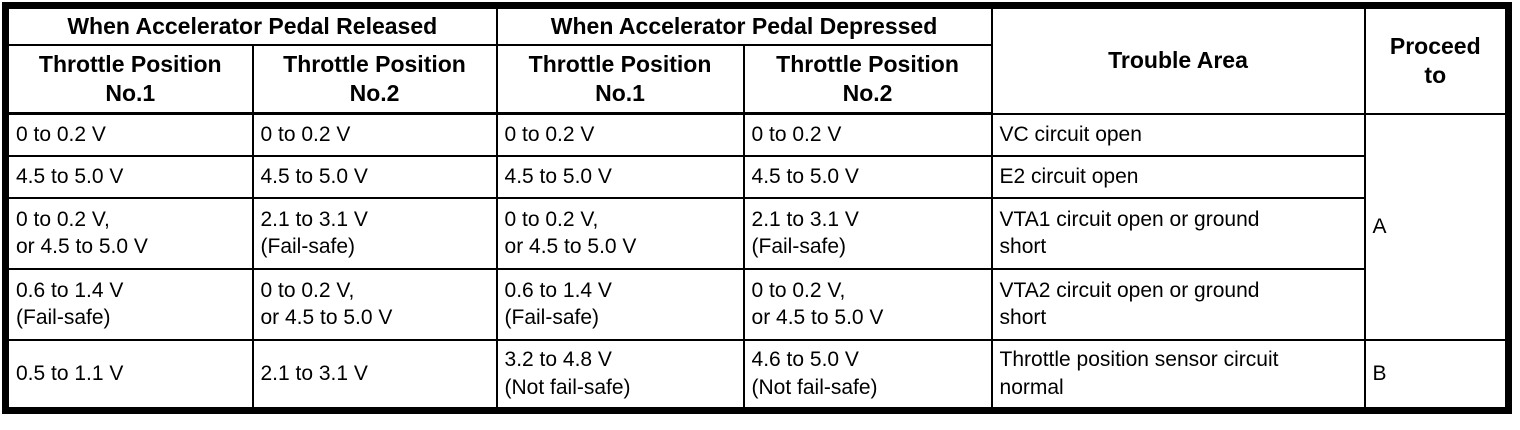 This screenshot has height=430, width=1520. Describe the element at coordinates (867, 304) in the screenshot. I see `cell-depressed-no2: 0 to 0.2 V, or 4.5 to 5.0 V` at that location.